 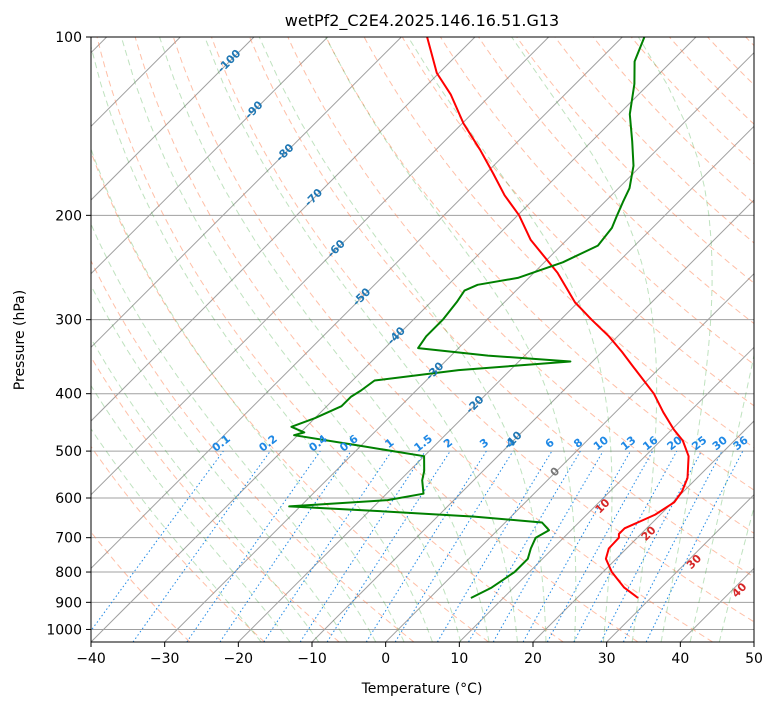 What do you see at coordinates (68, 38) in the screenshot?
I see `y-tick-label: 100` at bounding box center [68, 38].